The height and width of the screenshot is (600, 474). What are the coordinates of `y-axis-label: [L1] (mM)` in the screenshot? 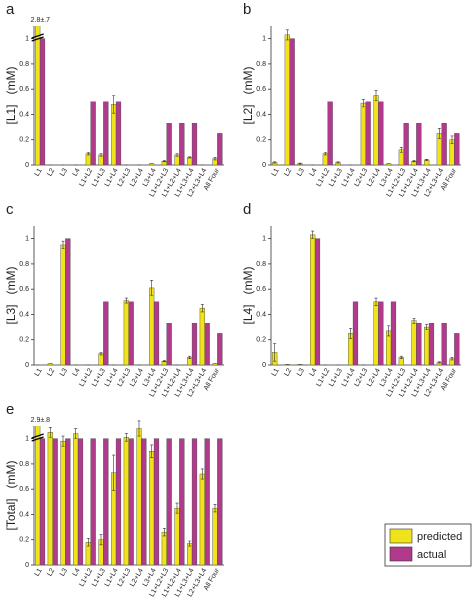 It's located at (11, 95).